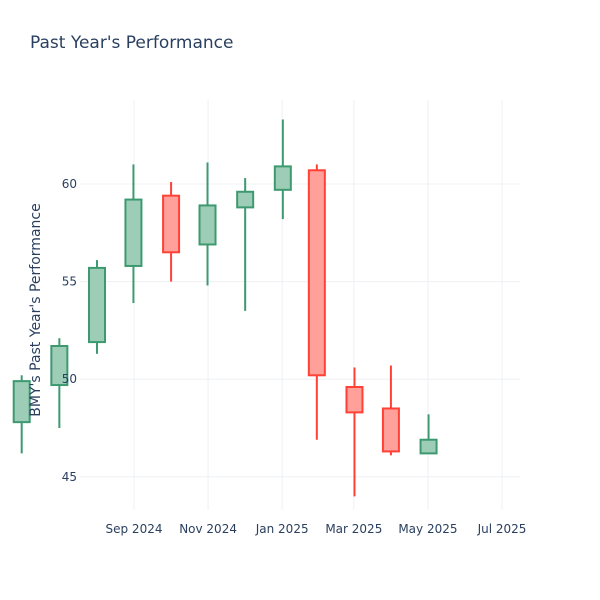 This screenshot has height=600, width=600. Describe the element at coordinates (69, 184) in the screenshot. I see `y-tick-label: 60` at that location.